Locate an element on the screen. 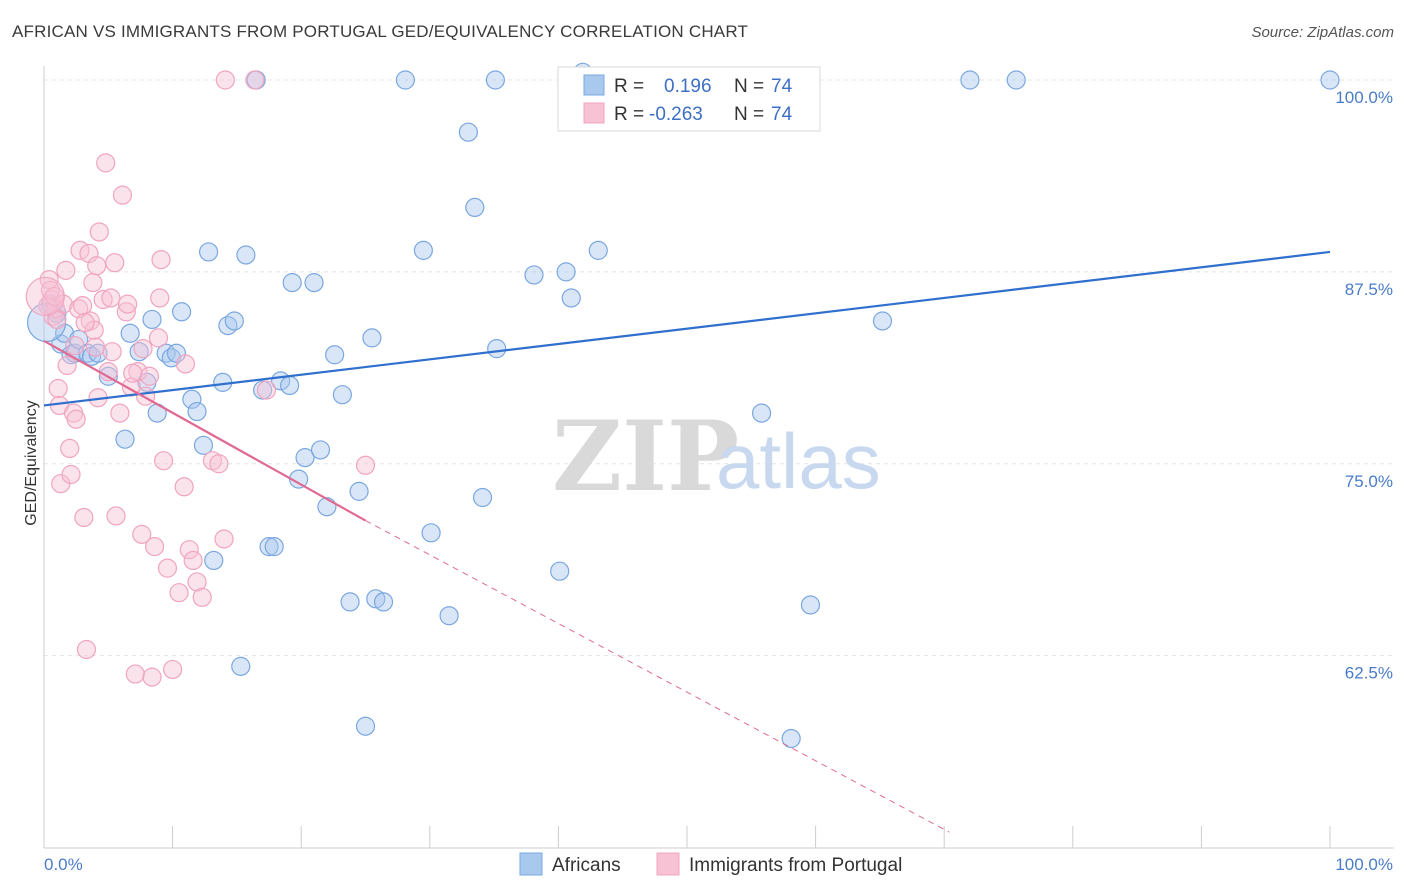  trend-extension-portugal is located at coordinates (657, 676).